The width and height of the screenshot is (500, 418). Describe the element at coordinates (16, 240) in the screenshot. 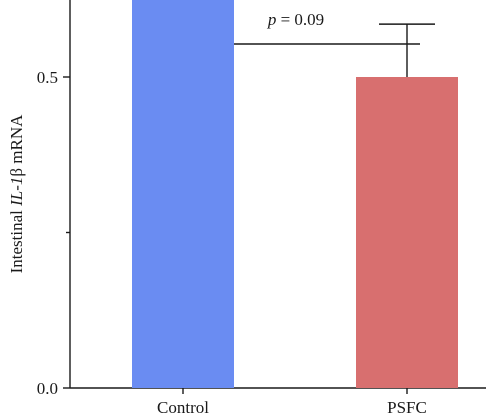

I see `y-axis-label-prefix: Intestinal` at that location.